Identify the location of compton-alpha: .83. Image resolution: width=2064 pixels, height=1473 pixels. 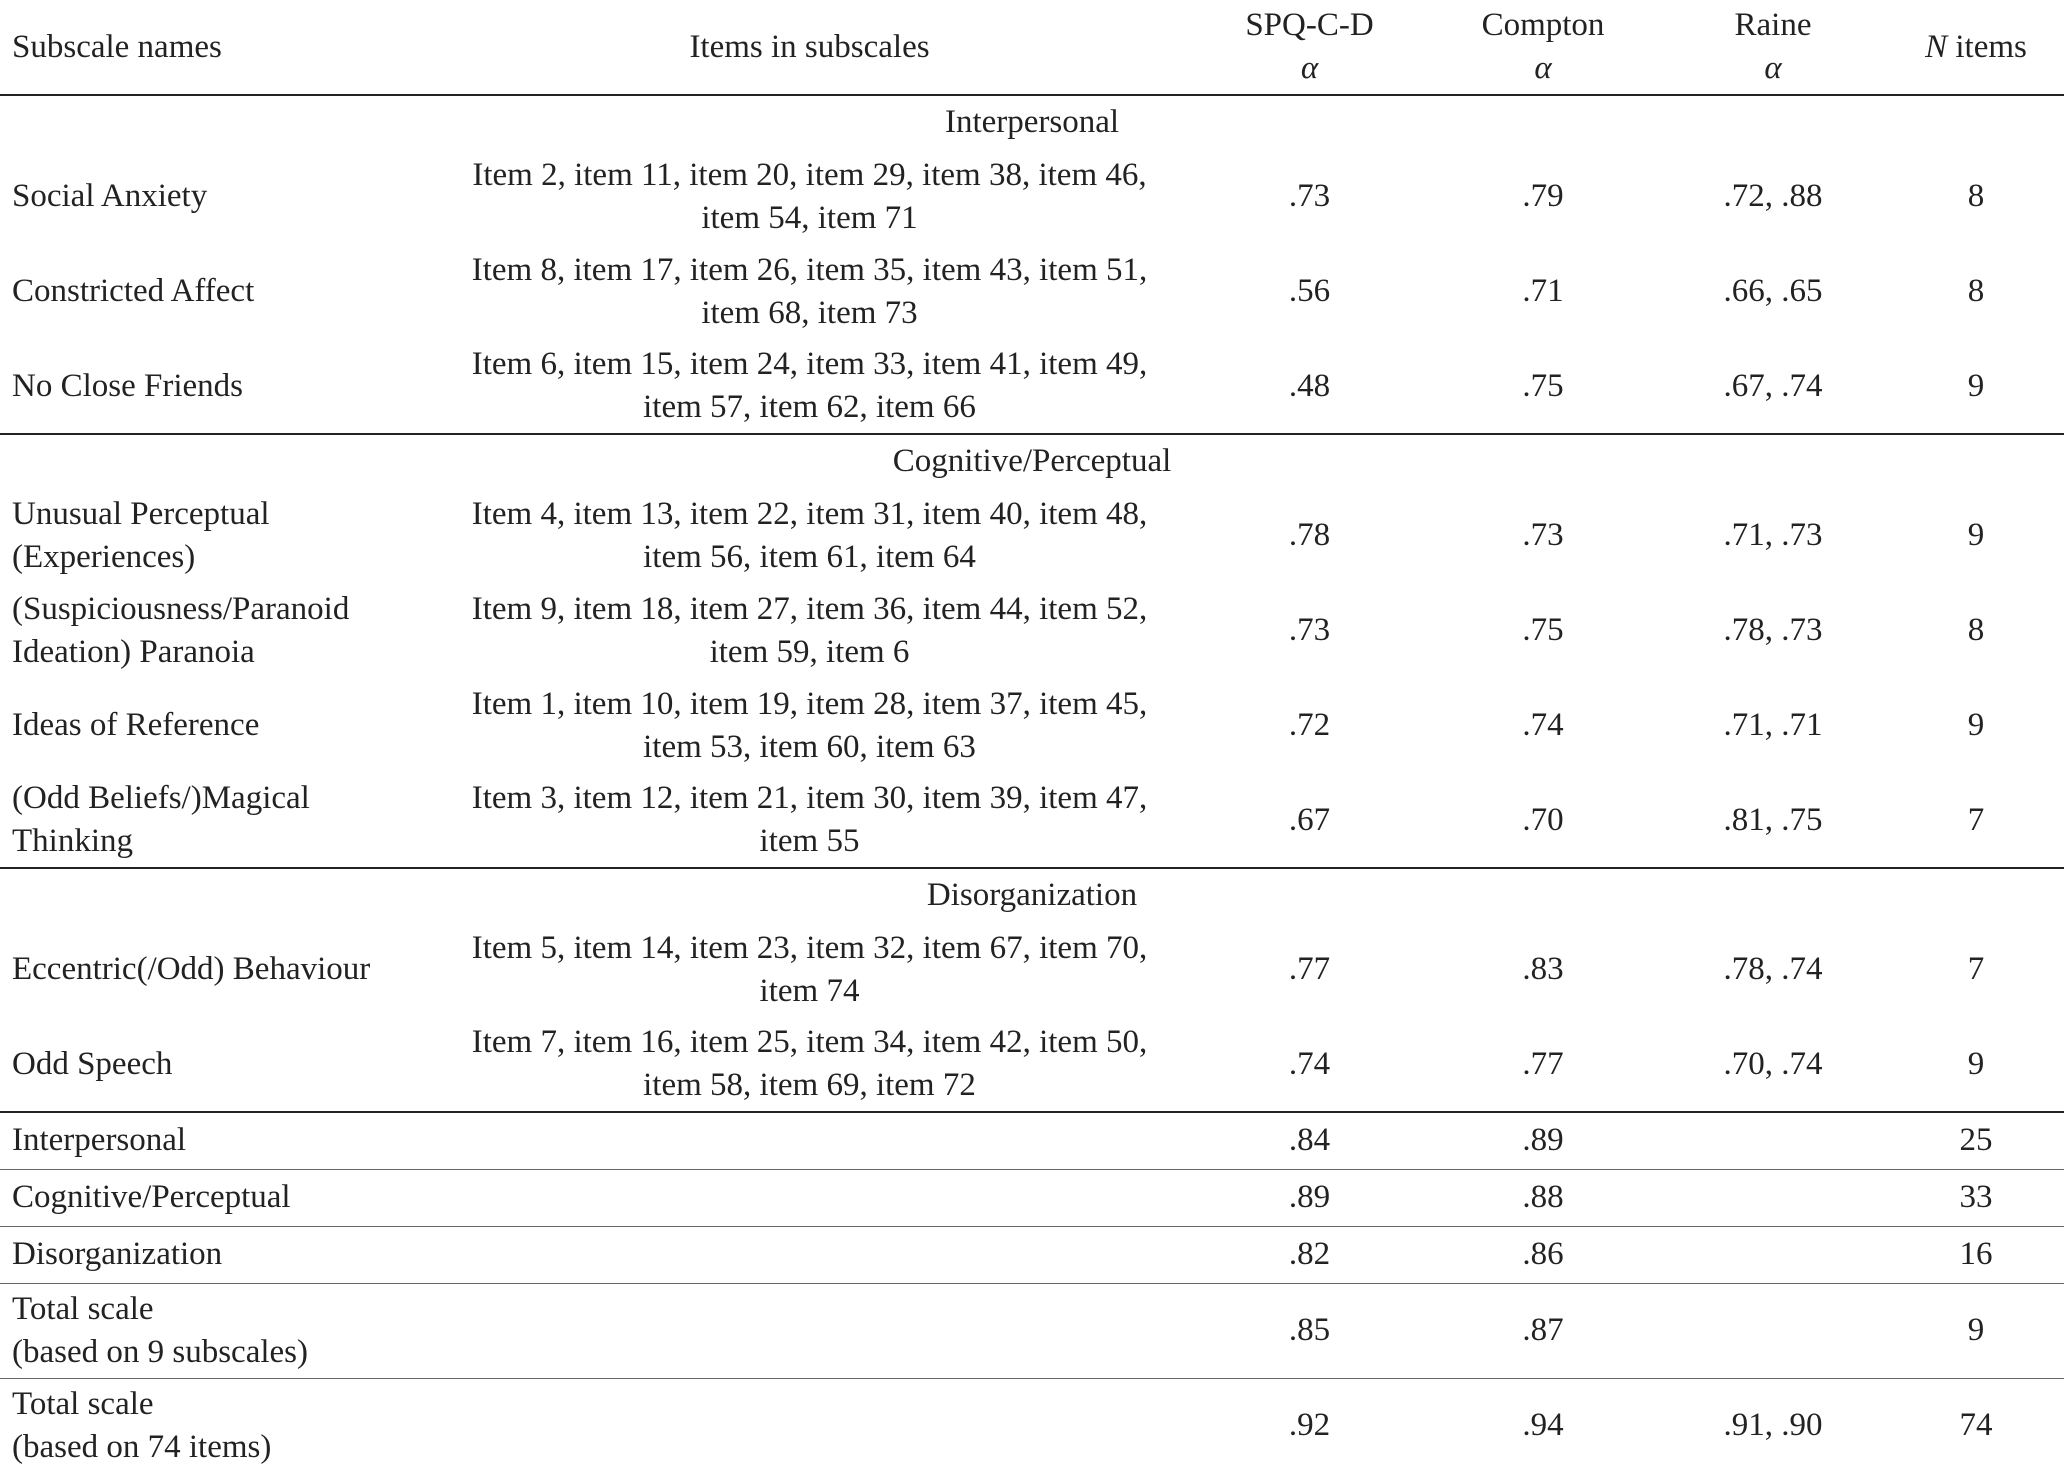
(1543, 969).